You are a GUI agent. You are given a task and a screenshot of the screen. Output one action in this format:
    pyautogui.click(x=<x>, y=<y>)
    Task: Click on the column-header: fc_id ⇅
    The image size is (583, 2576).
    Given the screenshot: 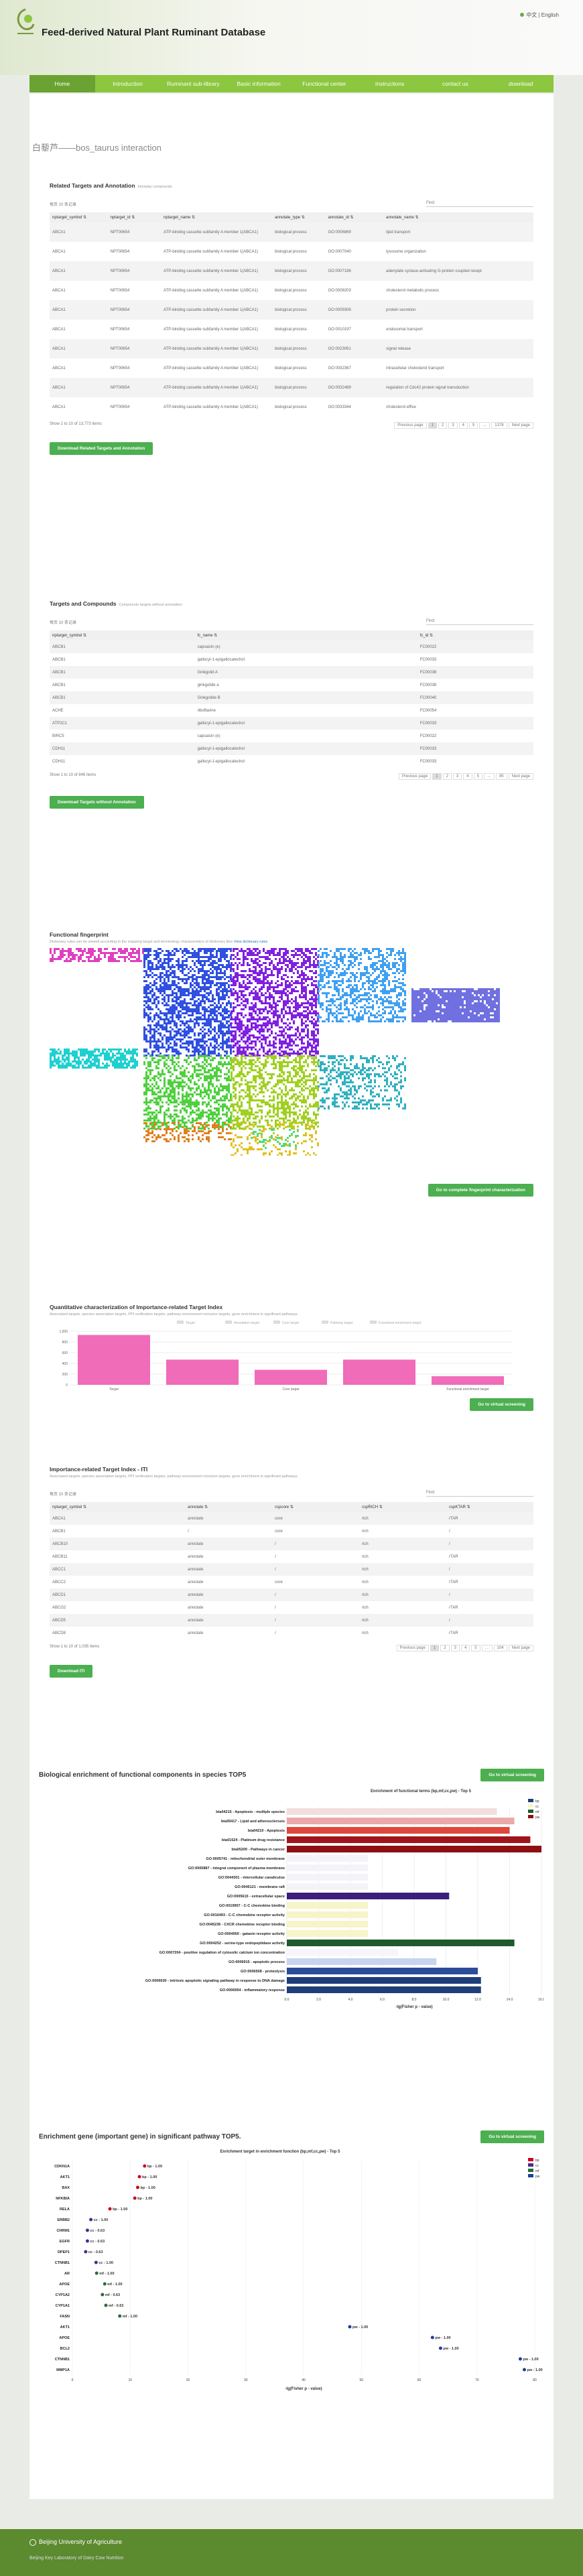 What is the action you would take?
    pyautogui.click(x=475, y=635)
    